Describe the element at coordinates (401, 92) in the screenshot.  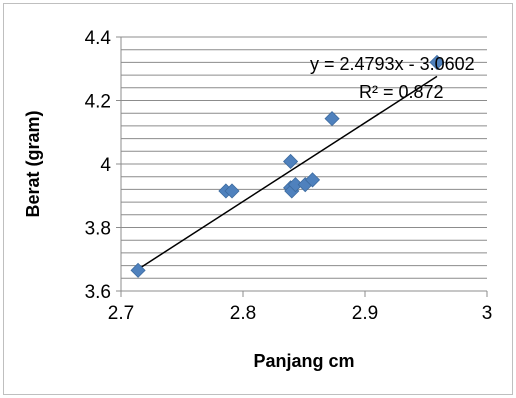
I see `r-squared-label: R² = 0.872` at that location.